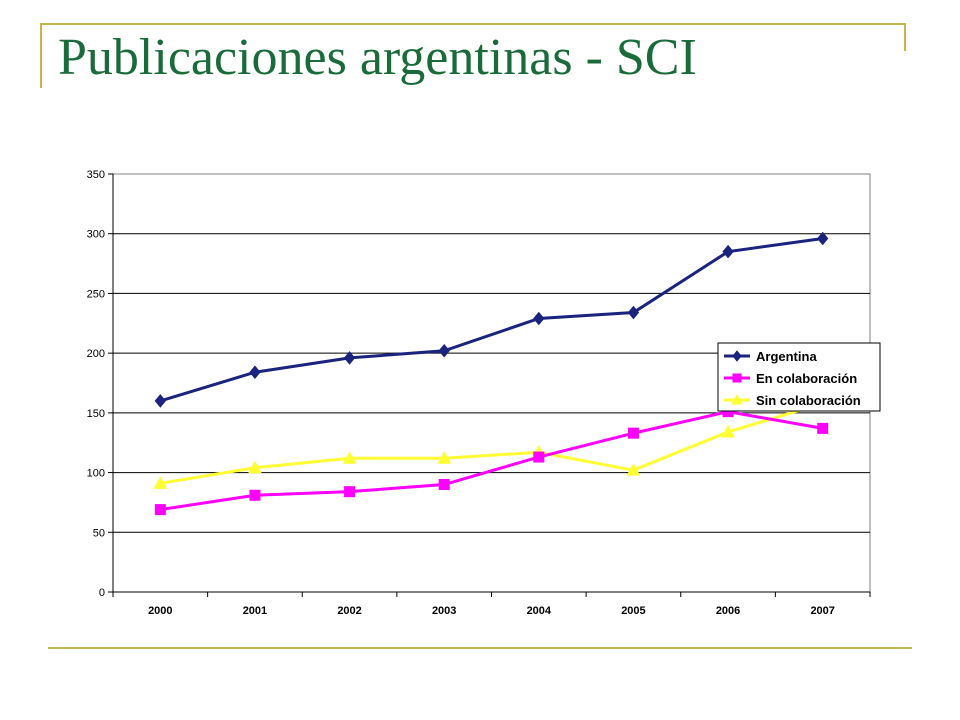 The image size is (960, 720). Describe the element at coordinates (728, 611) in the screenshot. I see `x-tick-label: 2006` at that location.